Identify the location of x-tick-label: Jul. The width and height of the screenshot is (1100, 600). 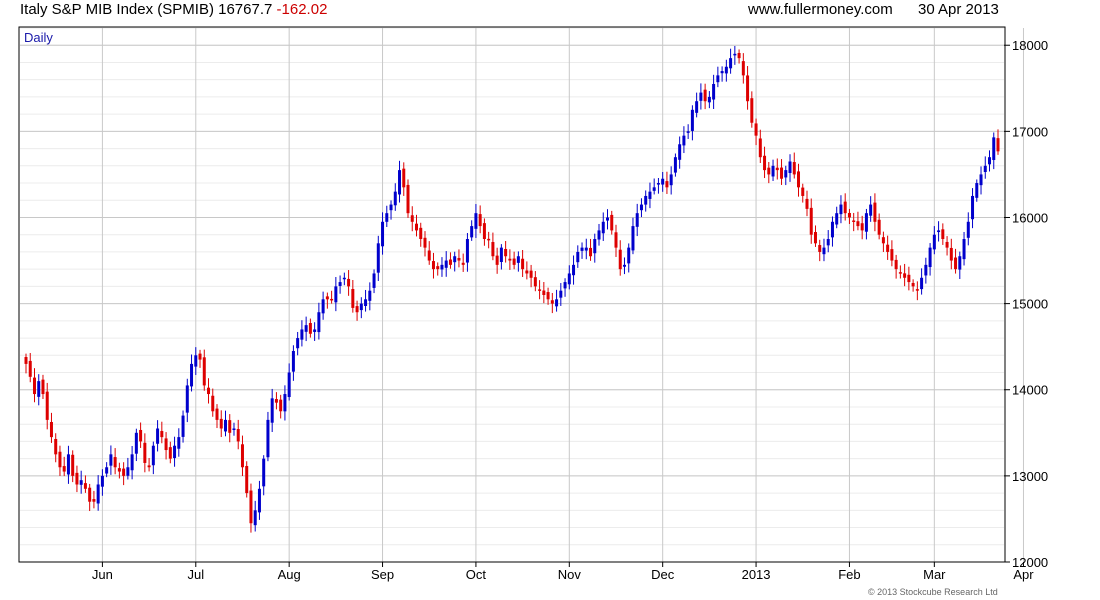
(195, 574).